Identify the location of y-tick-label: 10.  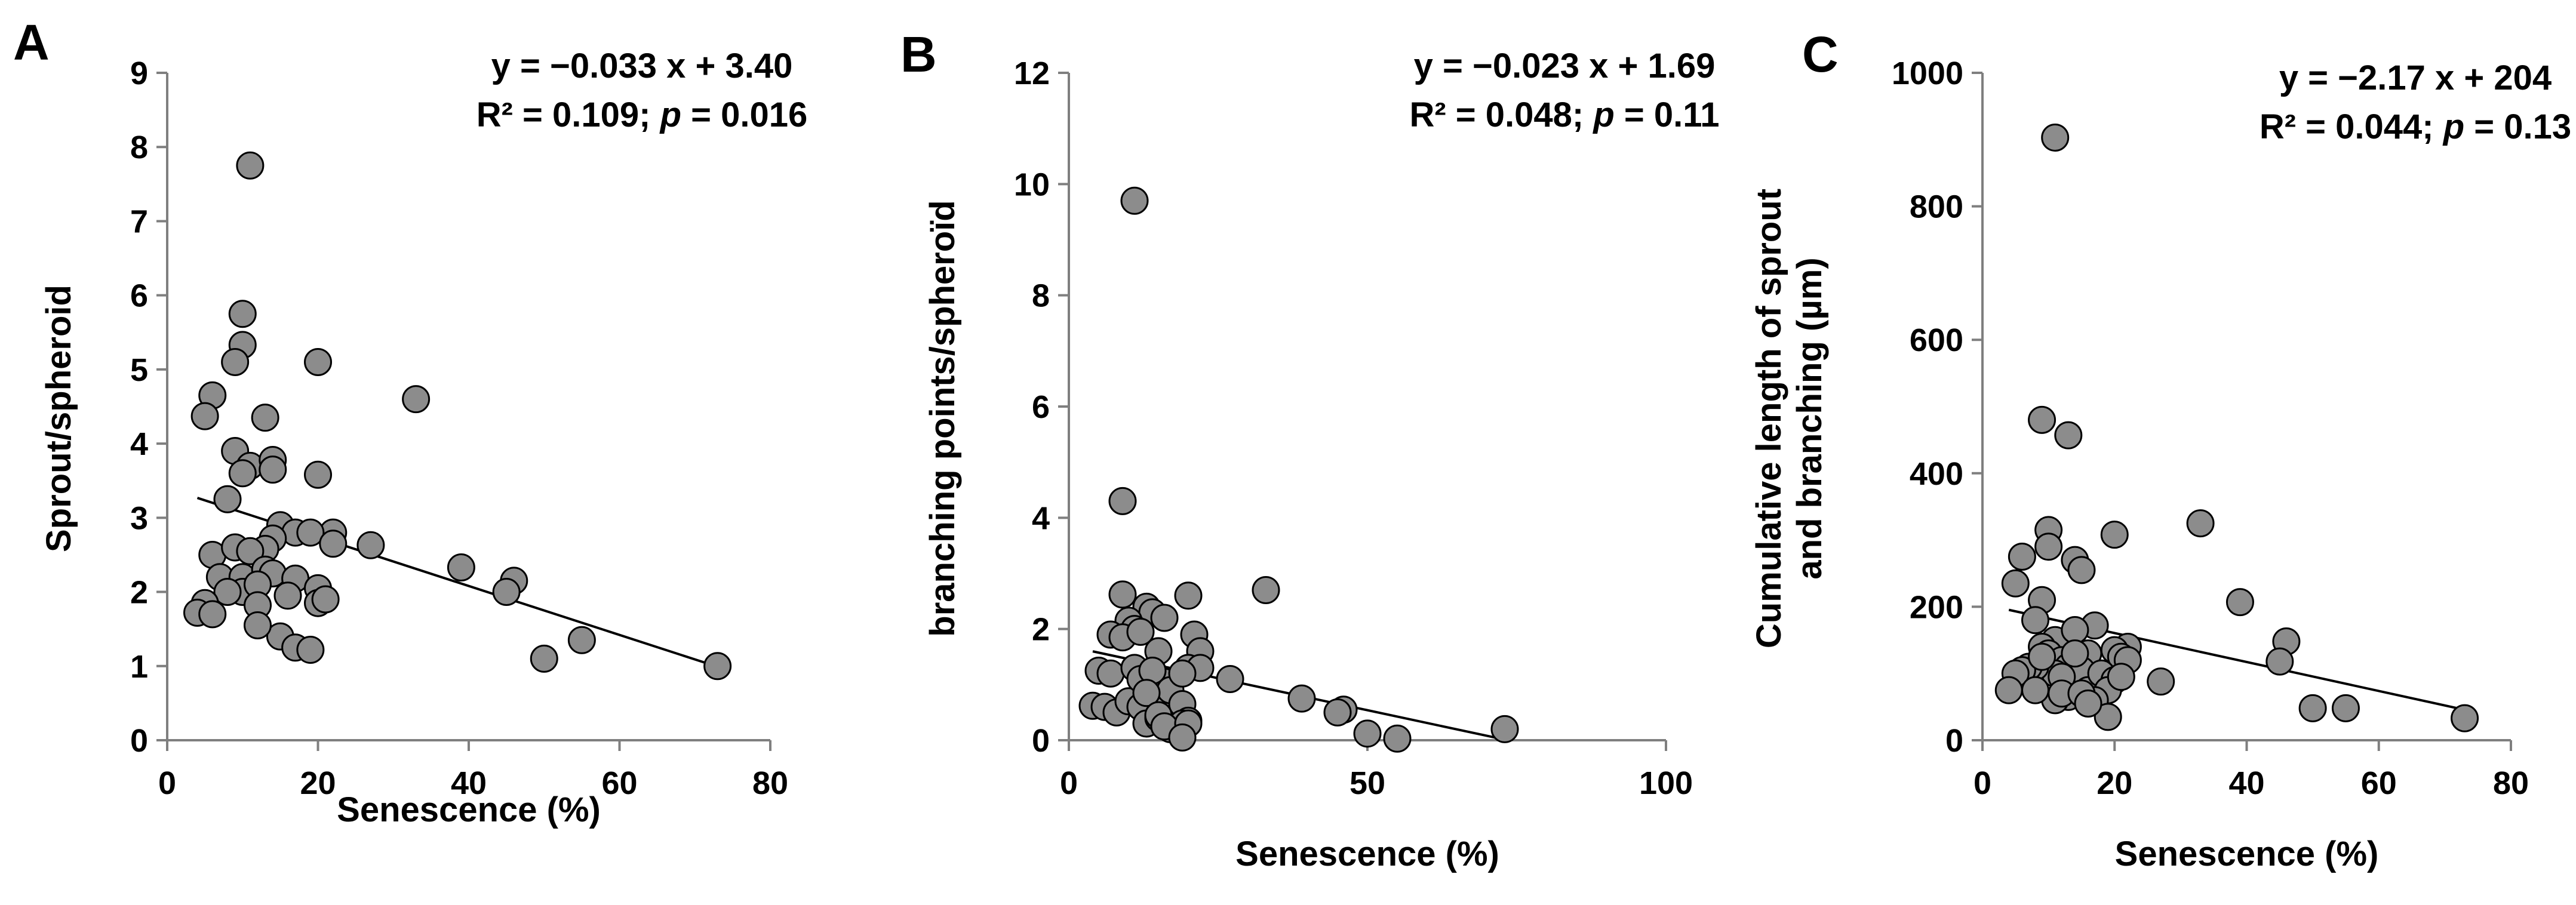
(1032, 184).